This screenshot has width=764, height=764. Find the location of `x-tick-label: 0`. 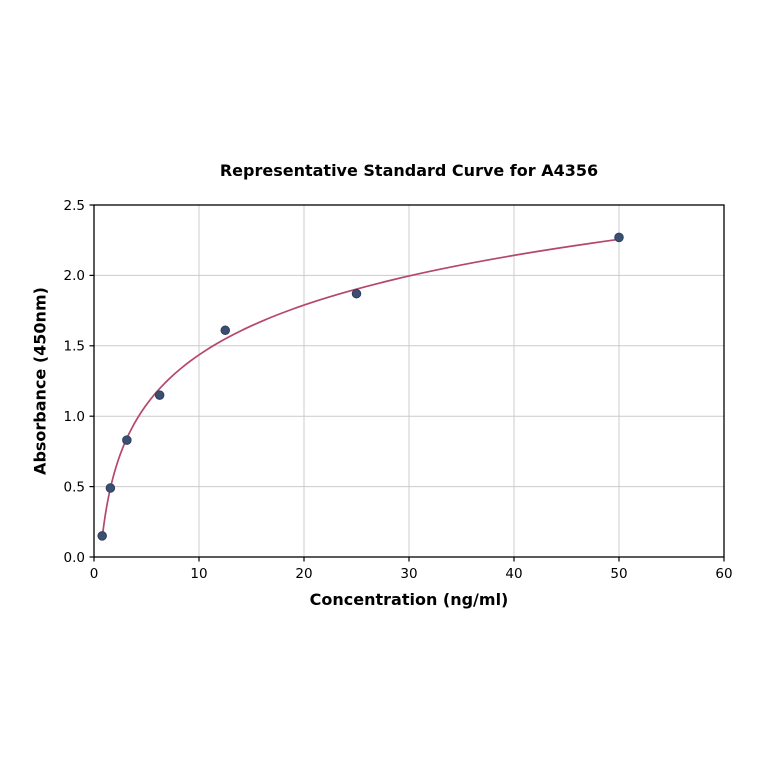

x-tick-label: 0 is located at coordinates (94, 574).